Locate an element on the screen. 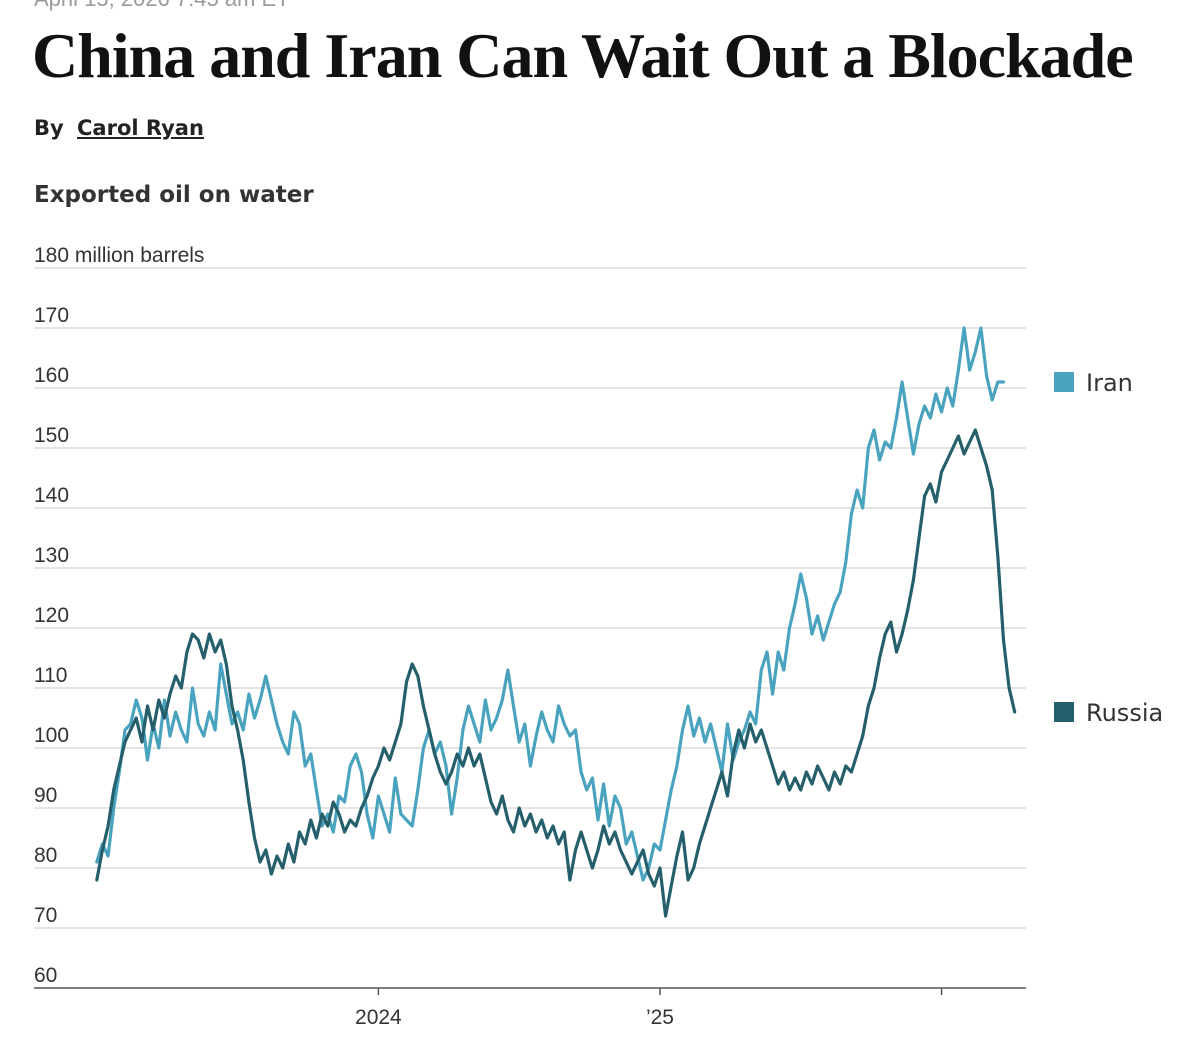 This screenshot has height=1050, width=1200. y-tick-label: 140 is located at coordinates (51, 495).